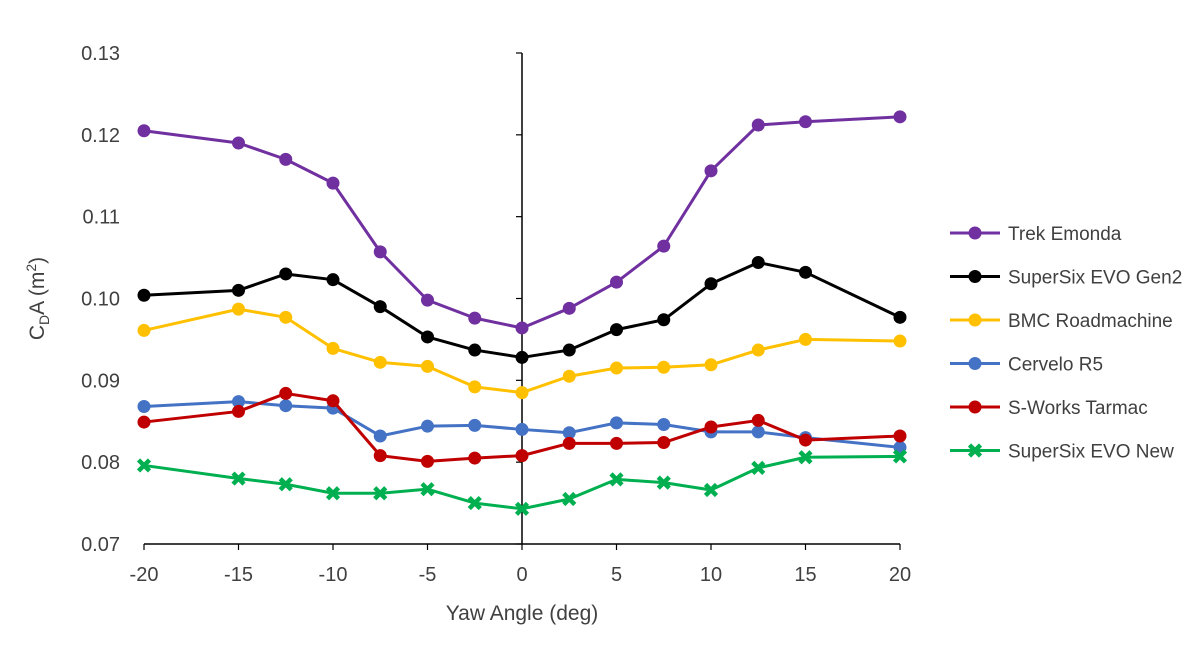 Image resolution: width=1200 pixels, height=655 pixels. What do you see at coordinates (1078, 408) in the screenshot?
I see `legend-label: S-Works Tarmac` at bounding box center [1078, 408].